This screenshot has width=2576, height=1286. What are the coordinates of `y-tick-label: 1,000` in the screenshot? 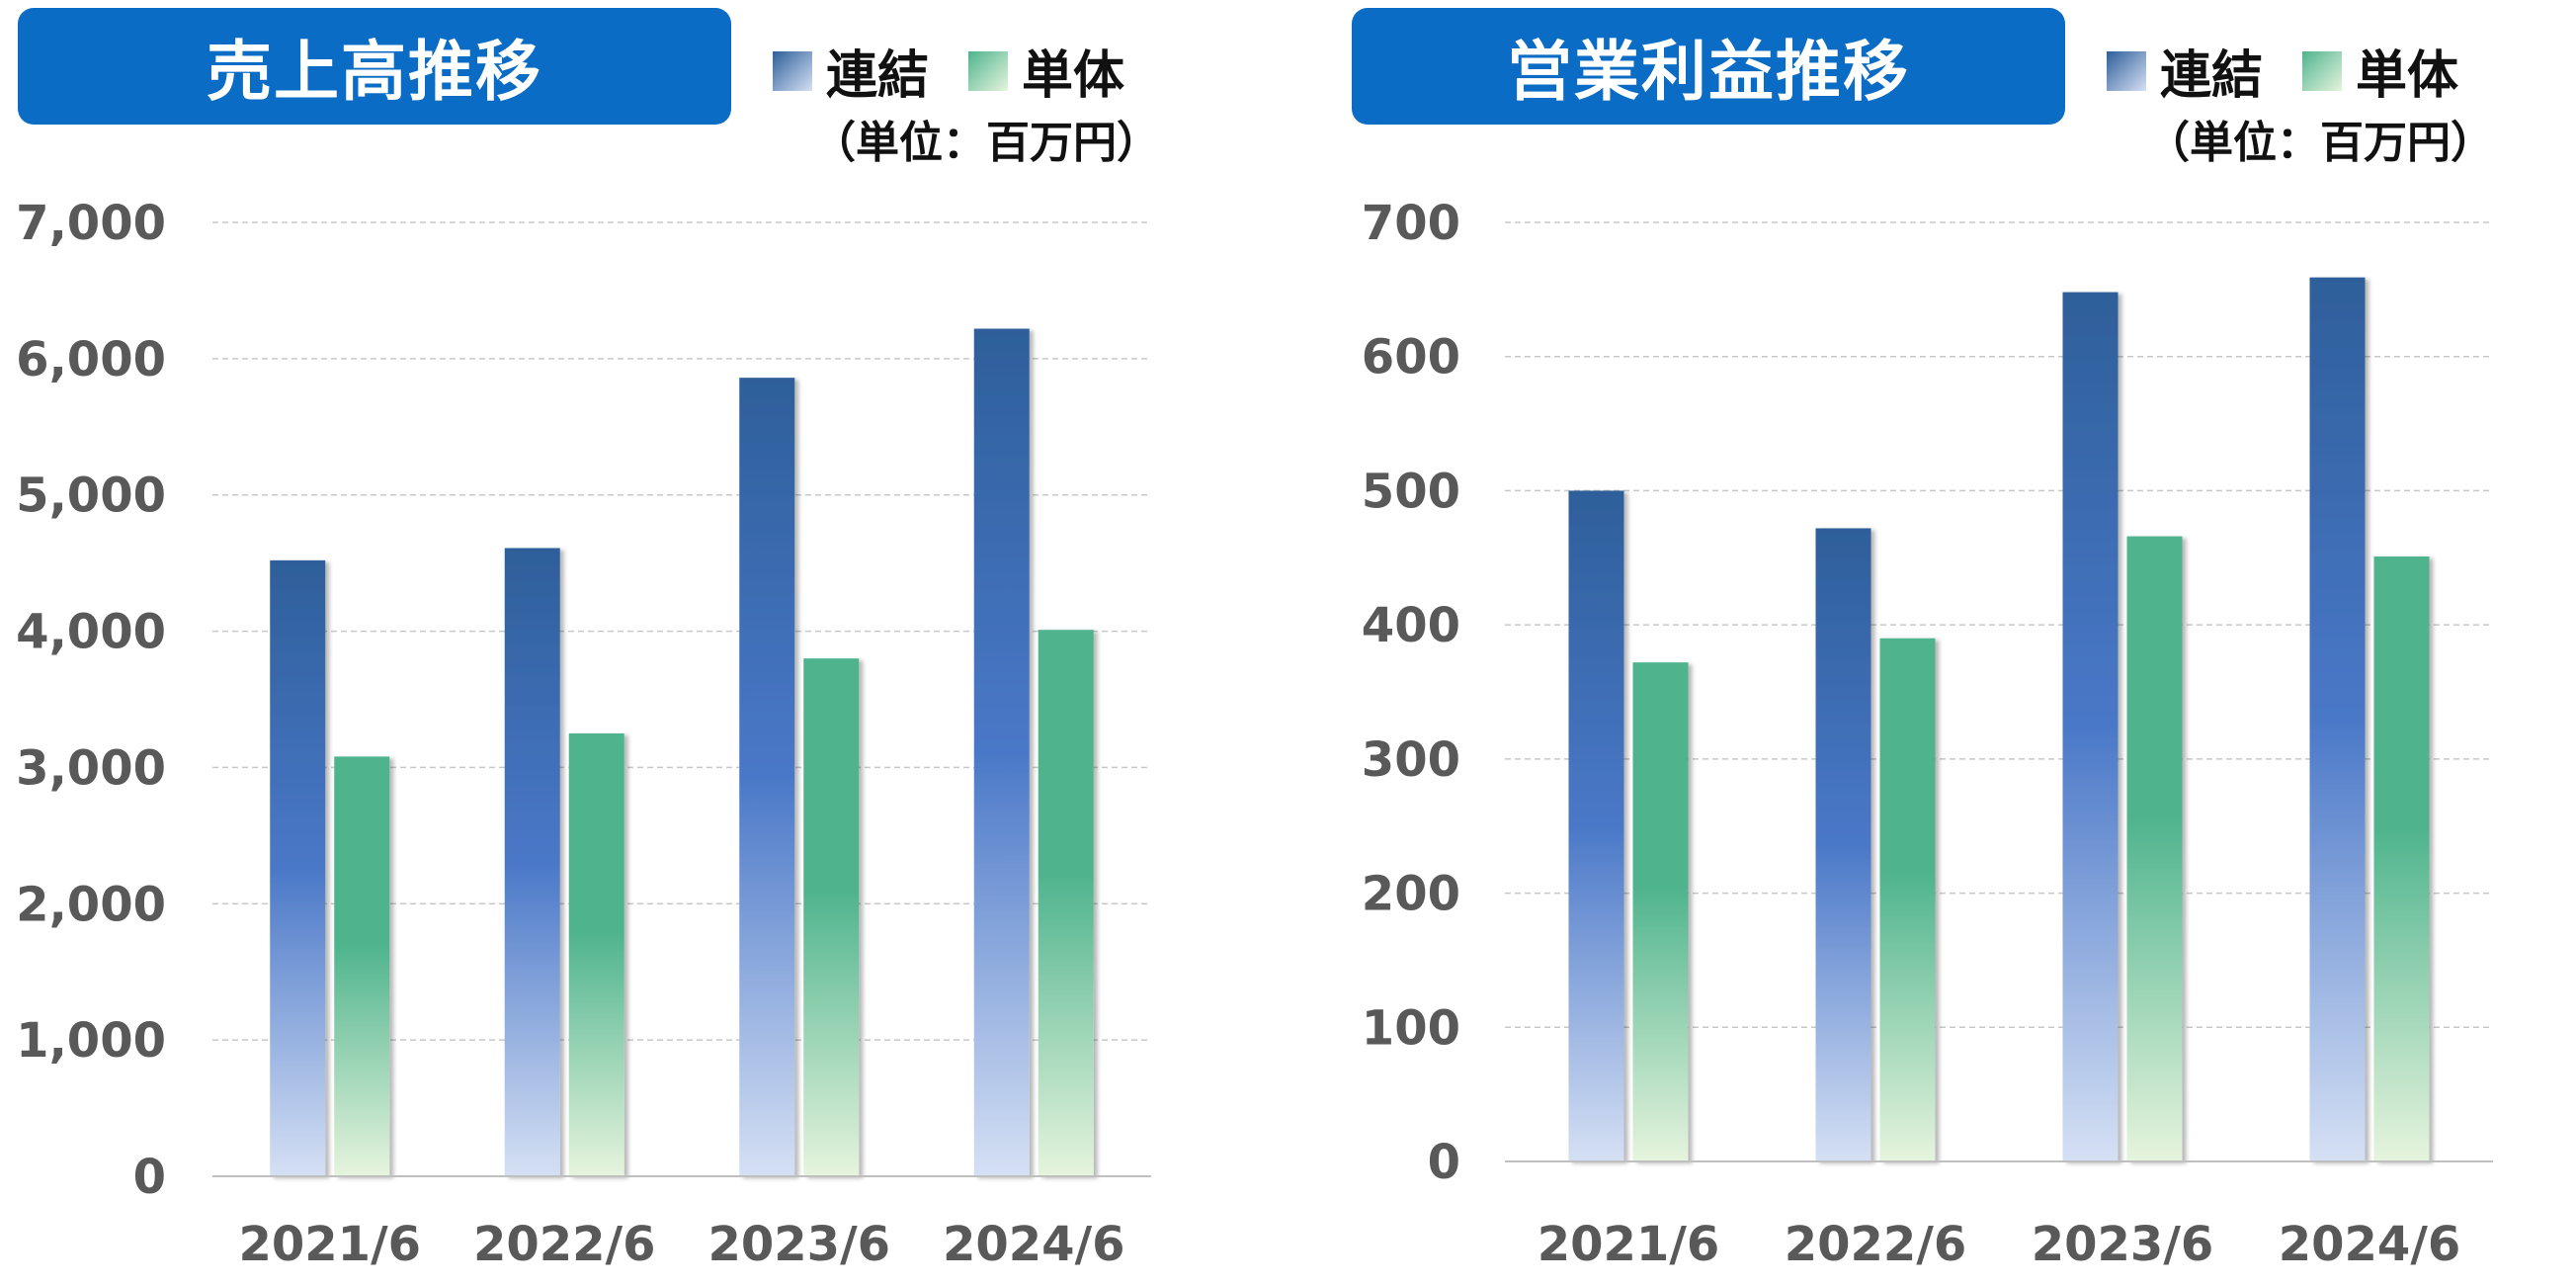 It's located at (91, 1041).